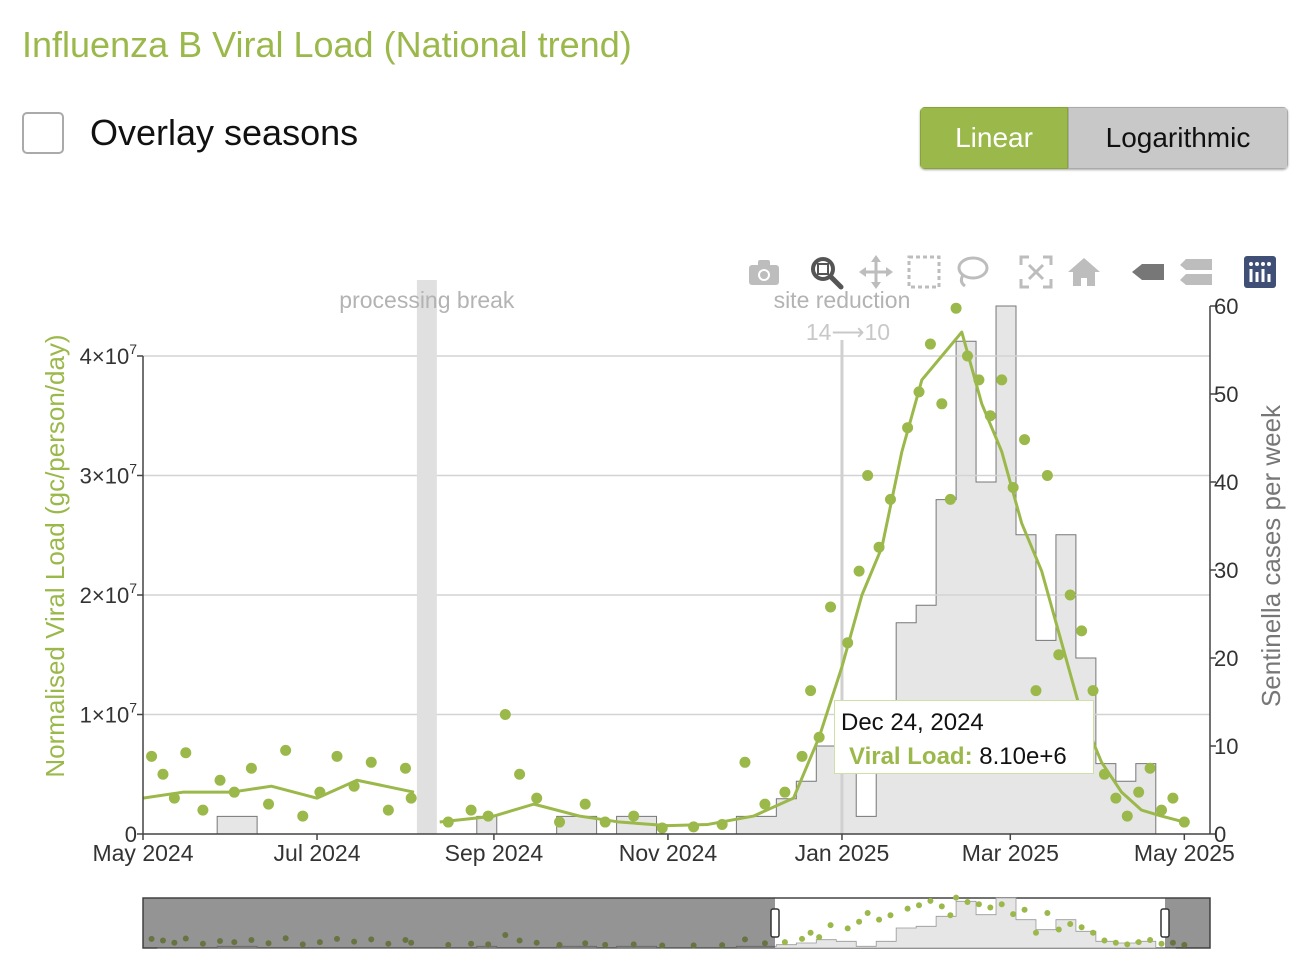  What do you see at coordinates (1226, 746) in the screenshot?
I see `y-right-tick-label: 10` at bounding box center [1226, 746].